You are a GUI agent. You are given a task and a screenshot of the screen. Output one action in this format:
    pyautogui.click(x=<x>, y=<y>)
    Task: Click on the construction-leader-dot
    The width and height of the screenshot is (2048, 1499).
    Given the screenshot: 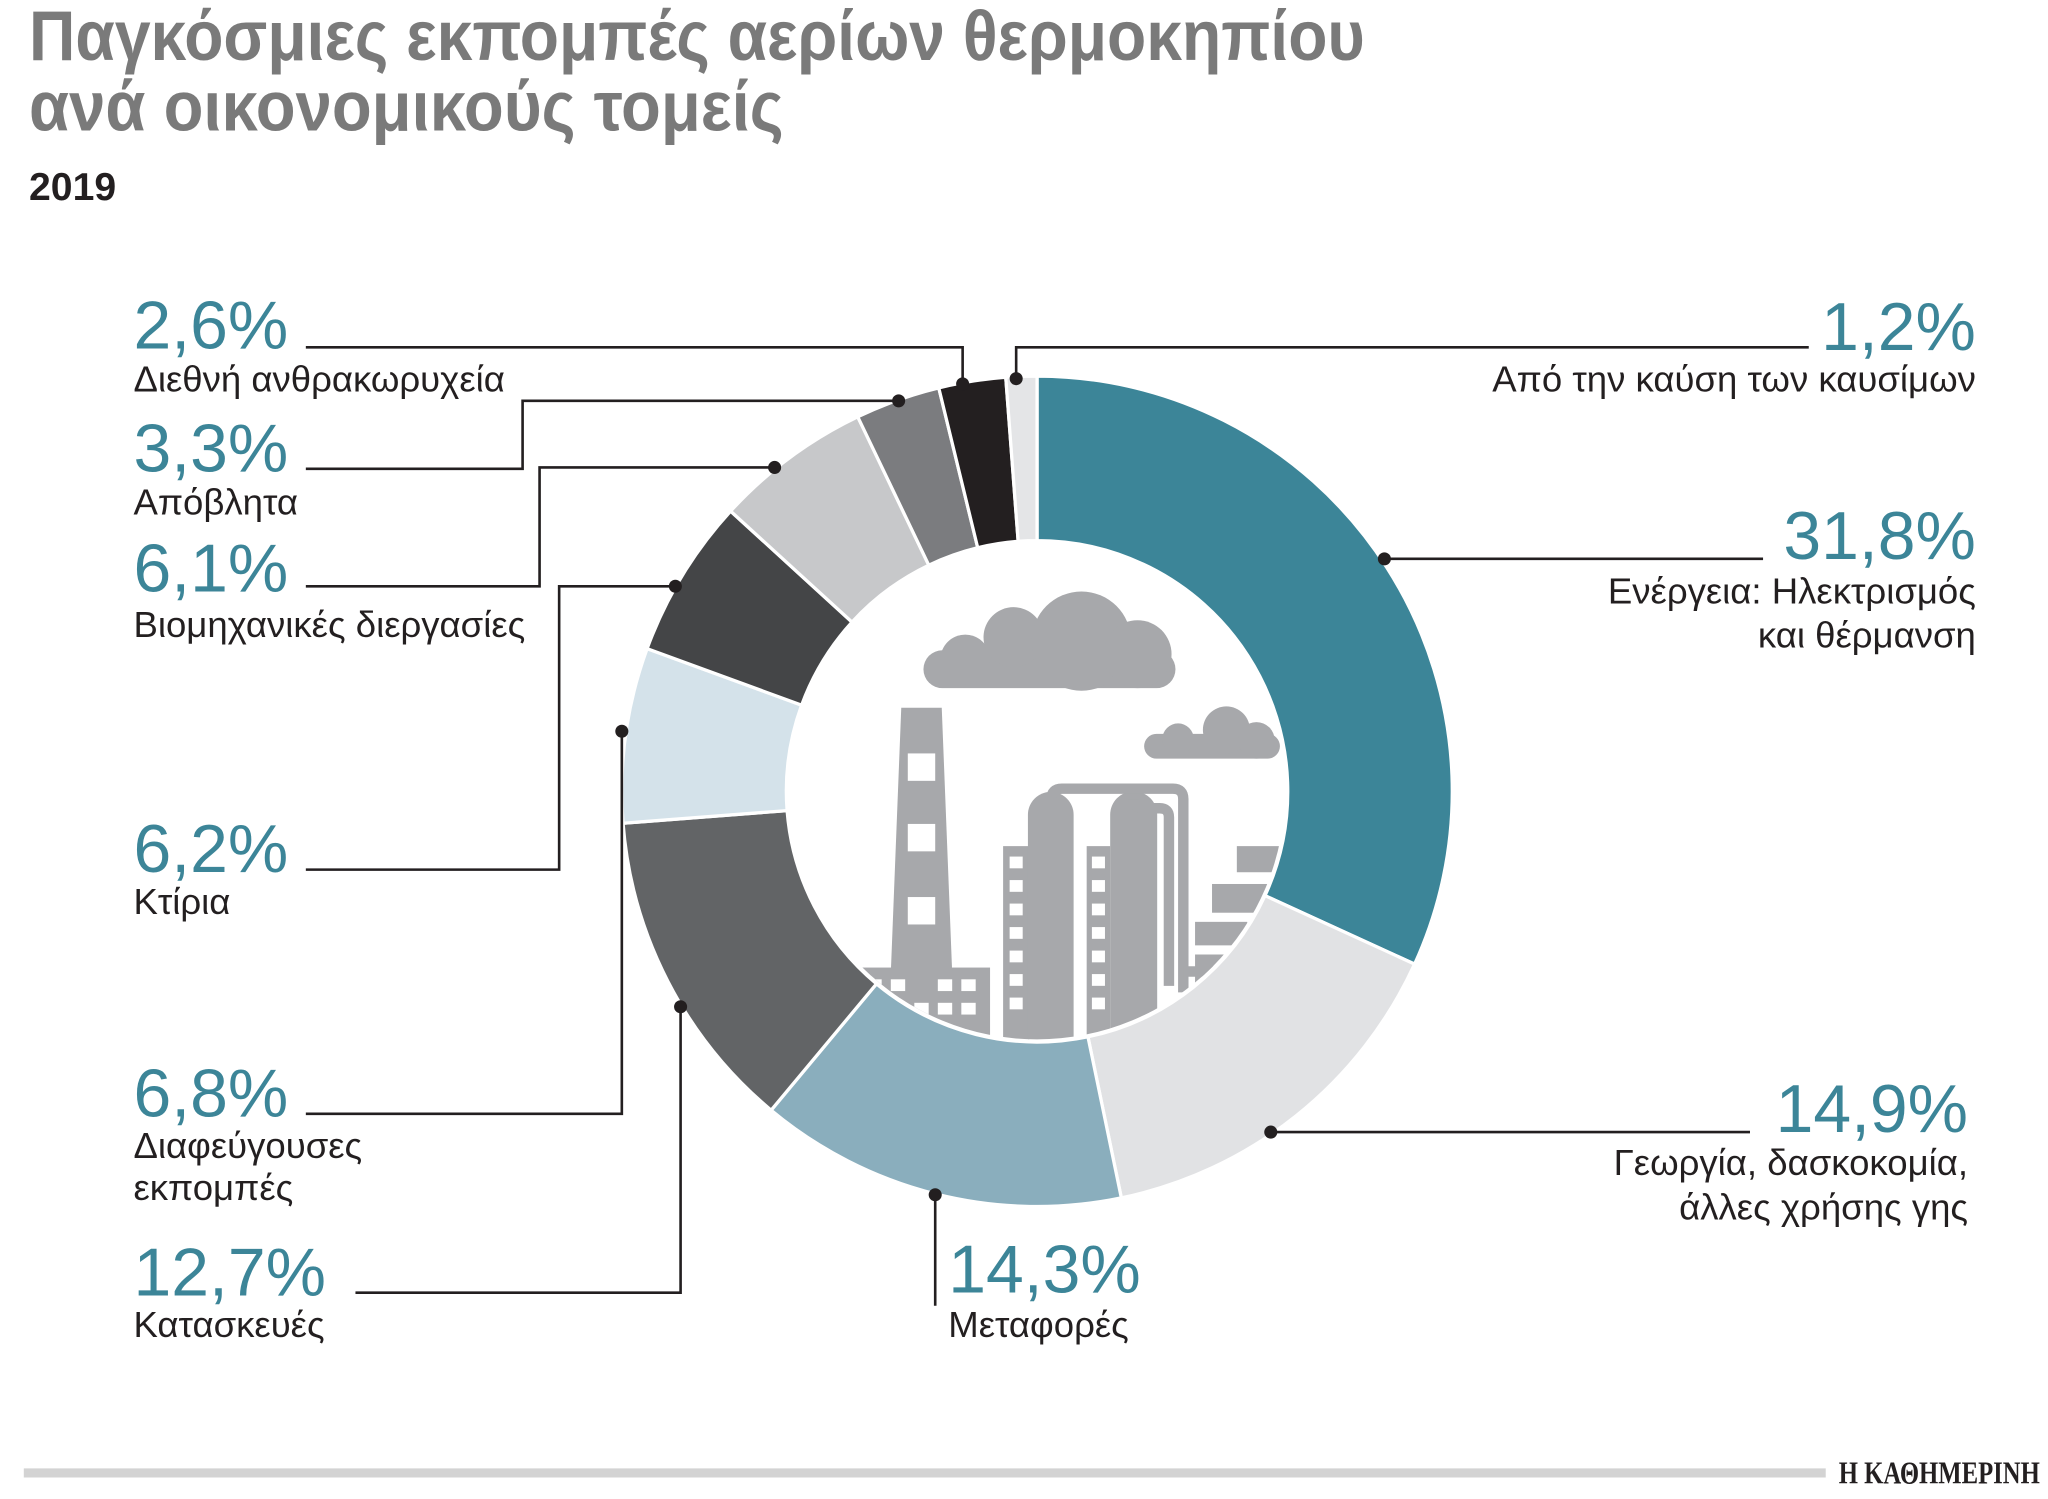 What is the action you would take?
    pyautogui.click(x=681, y=1007)
    